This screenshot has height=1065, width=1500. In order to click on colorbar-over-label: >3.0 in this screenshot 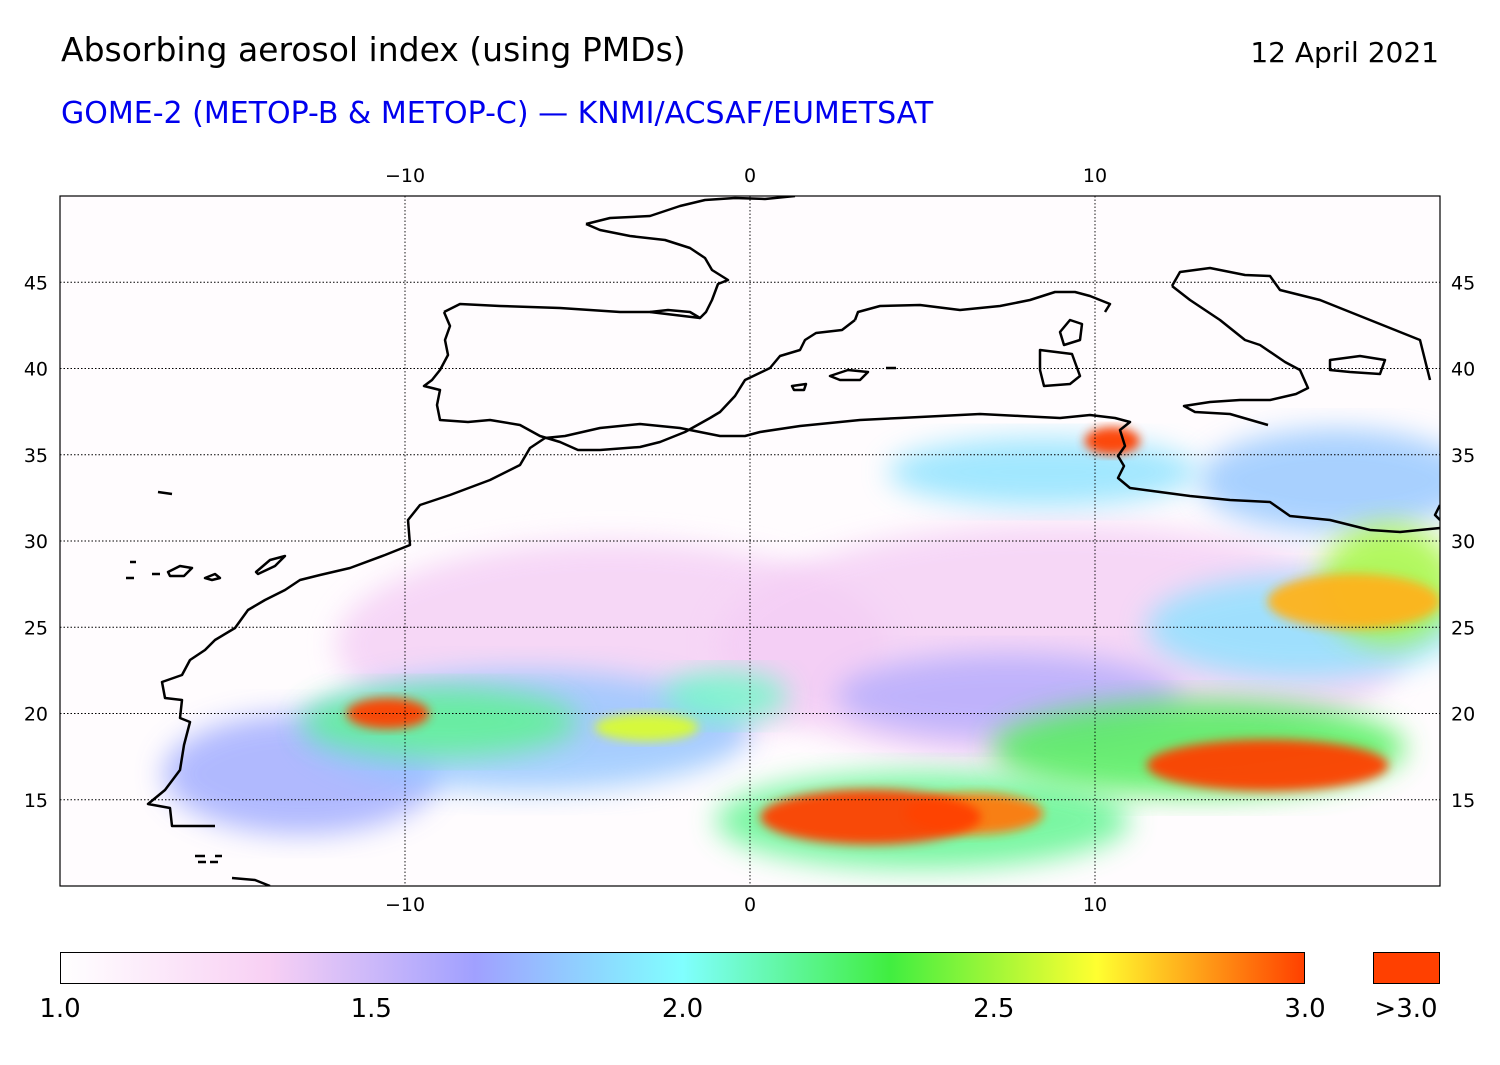, I will do `click(1406, 1009)`.